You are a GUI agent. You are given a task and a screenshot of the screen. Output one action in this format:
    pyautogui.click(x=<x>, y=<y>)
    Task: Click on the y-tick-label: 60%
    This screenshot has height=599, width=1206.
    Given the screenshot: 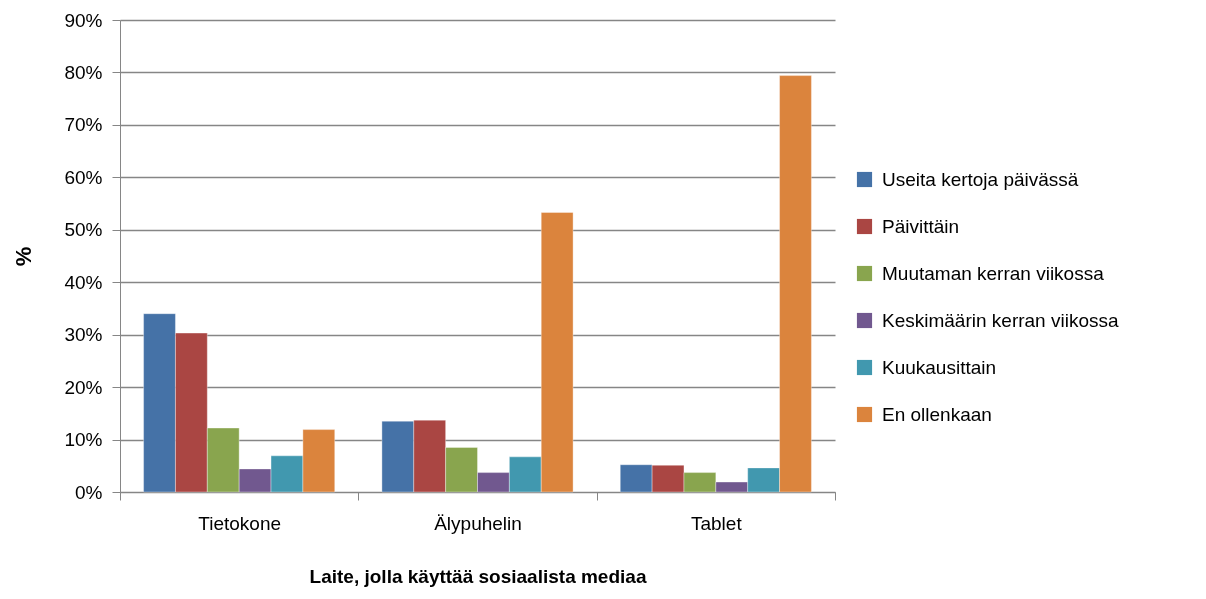 What is the action you would take?
    pyautogui.click(x=83, y=177)
    